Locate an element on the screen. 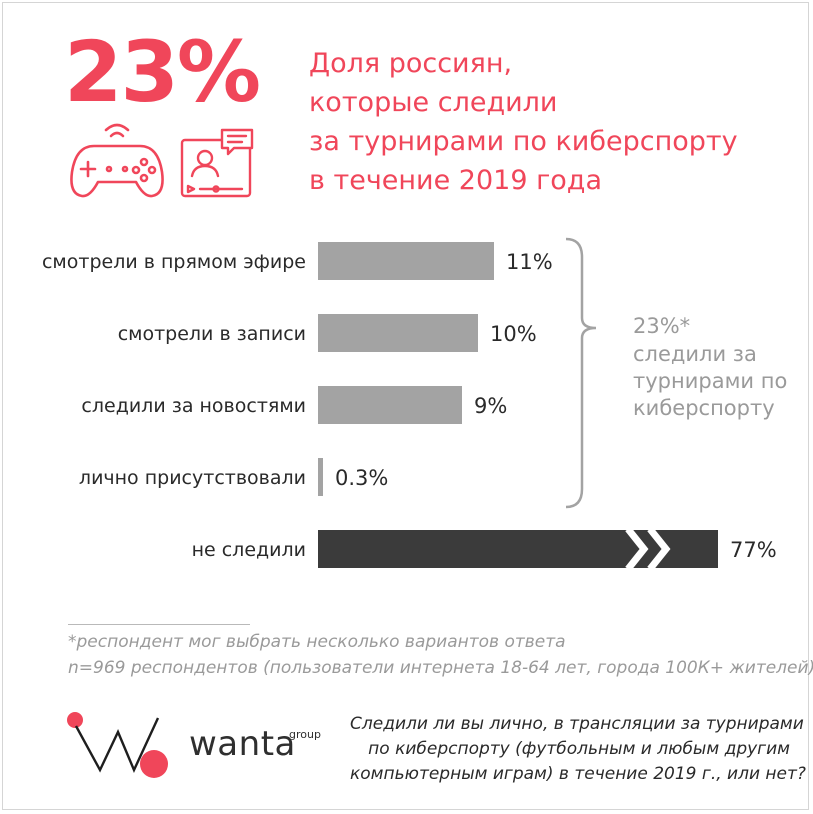 Image resolution: width=813 pixels, height=814 pixels. title-line: за турнирами по киберспорту is located at coordinates (523, 141).